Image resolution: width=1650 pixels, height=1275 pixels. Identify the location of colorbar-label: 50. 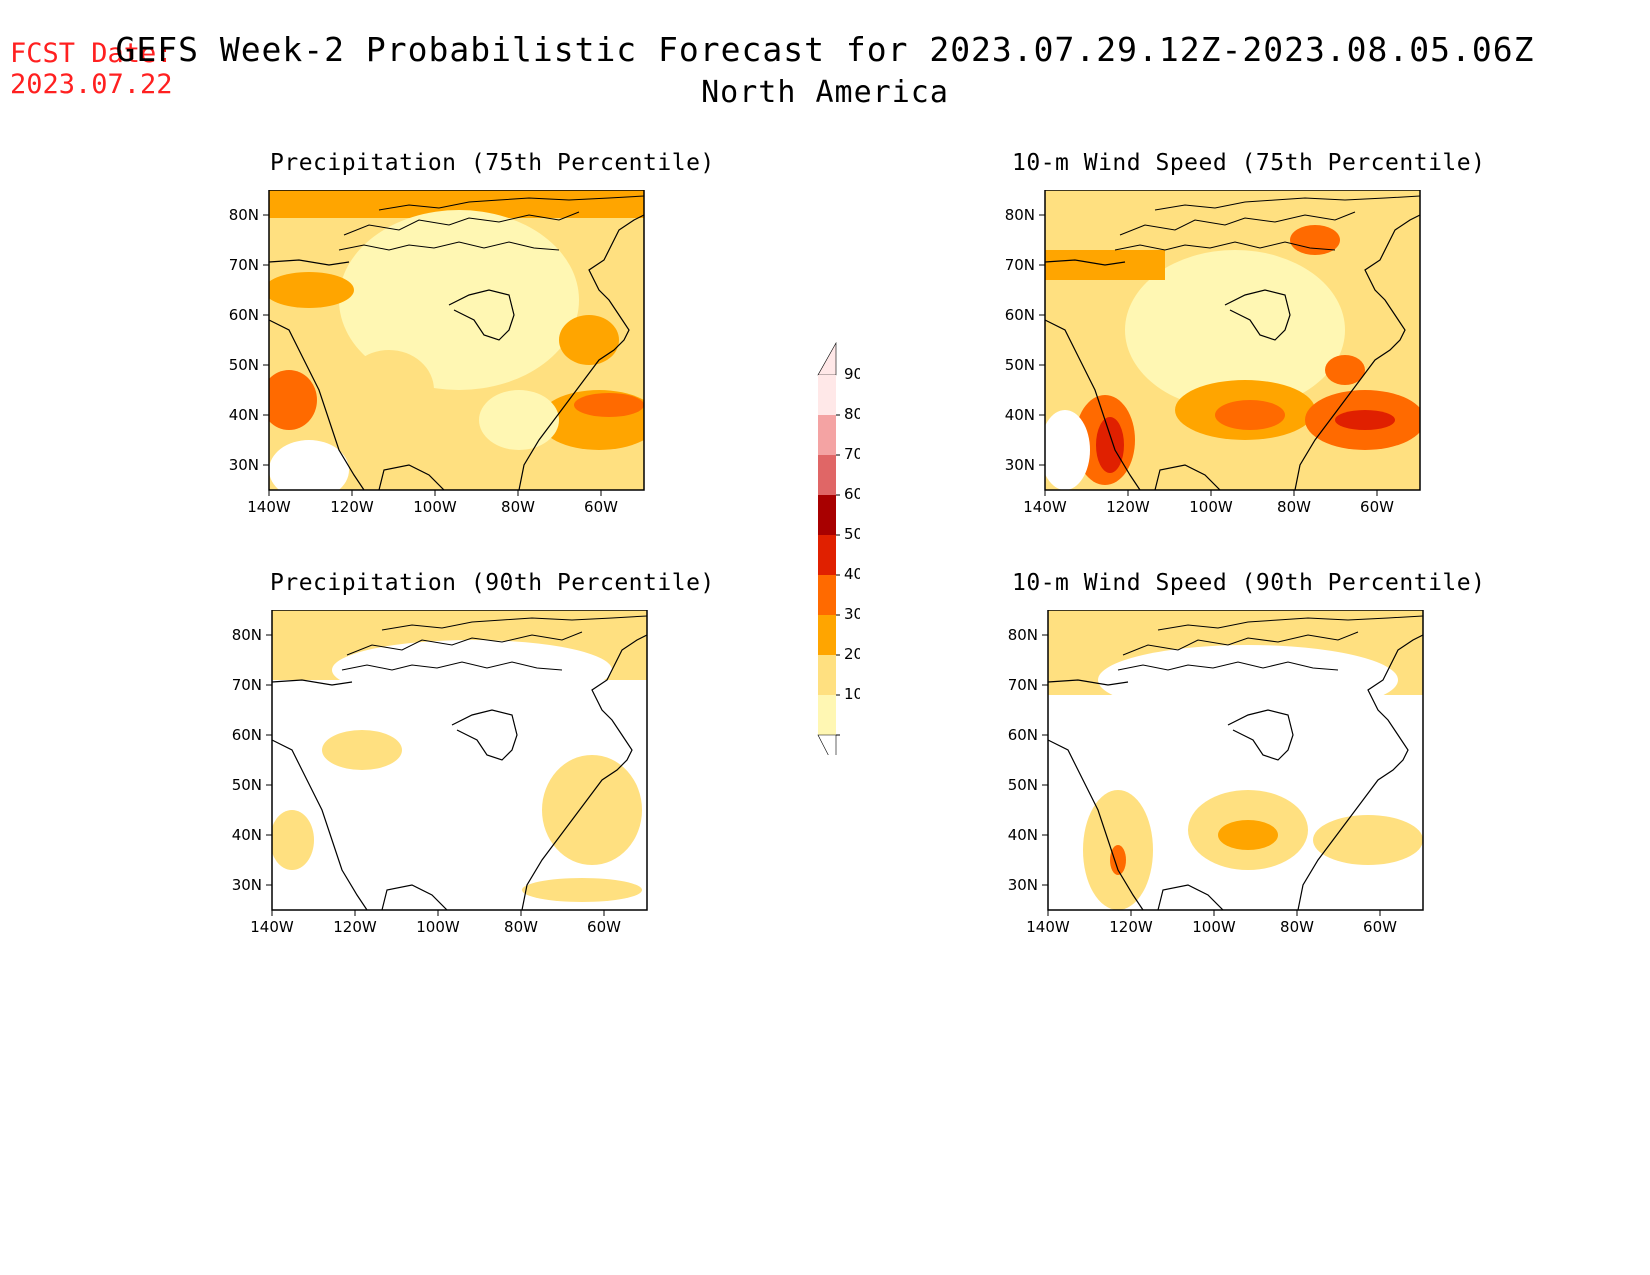
(852, 534).